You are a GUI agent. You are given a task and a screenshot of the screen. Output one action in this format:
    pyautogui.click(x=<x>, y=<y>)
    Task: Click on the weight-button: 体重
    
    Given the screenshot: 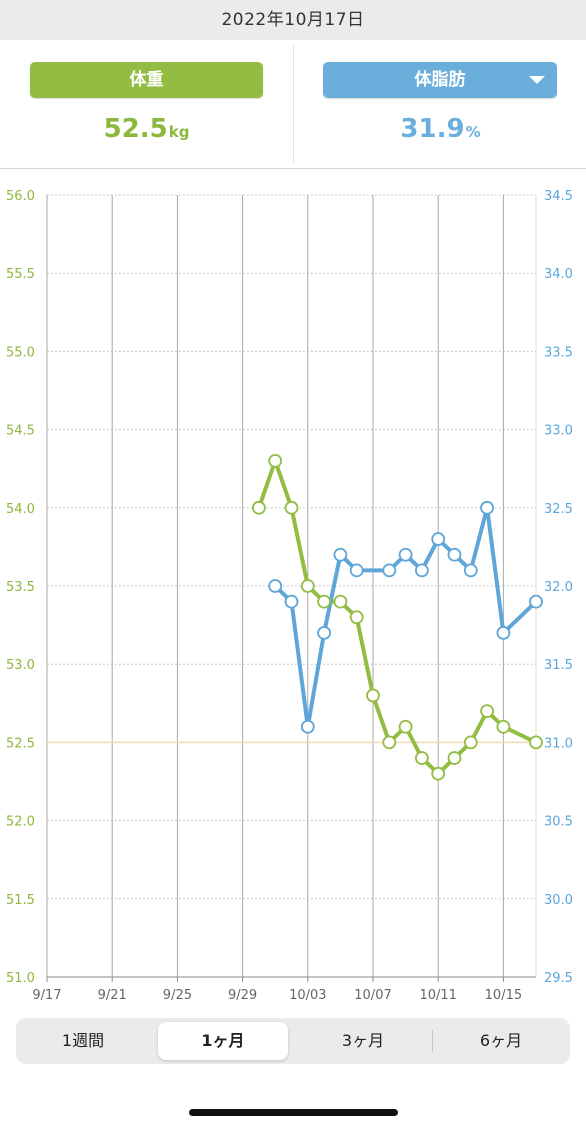 What is the action you would take?
    pyautogui.click(x=146, y=80)
    